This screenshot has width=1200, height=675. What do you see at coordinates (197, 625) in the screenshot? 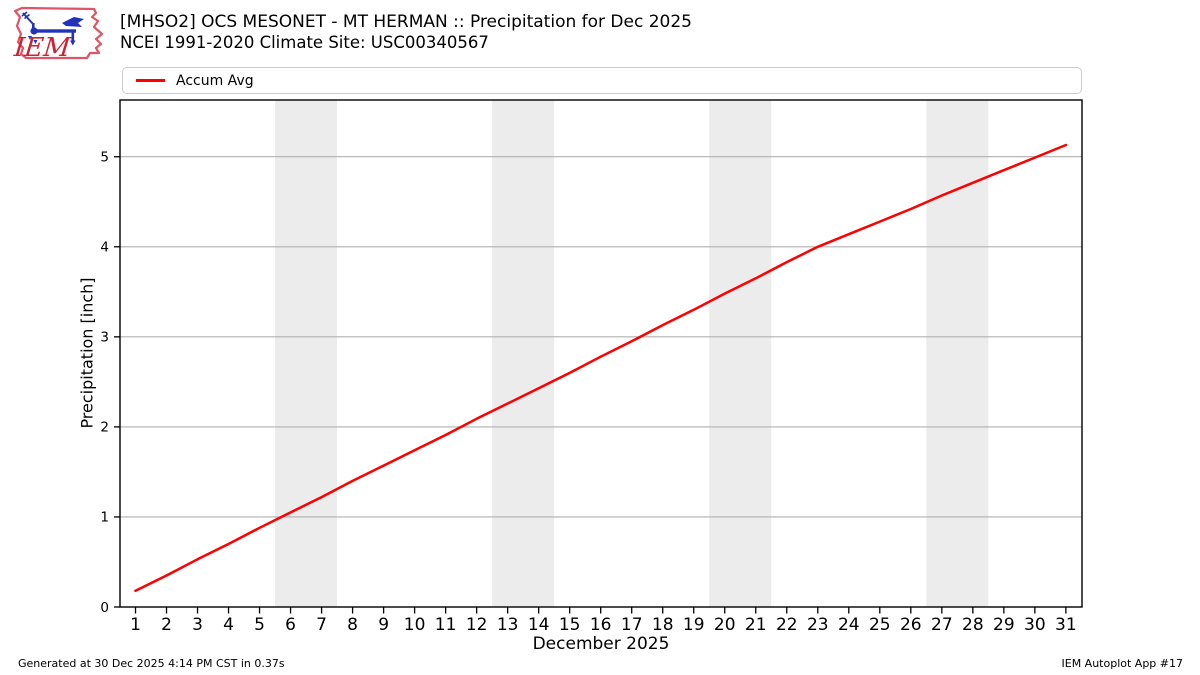
I see `x-tick-label: 3` at bounding box center [197, 625].